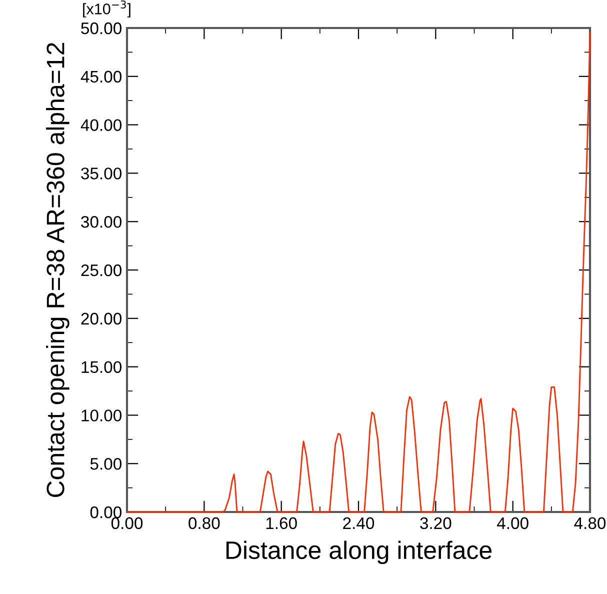 The image size is (607, 594). I want to click on x-tick-label: 2.40, so click(358, 523).